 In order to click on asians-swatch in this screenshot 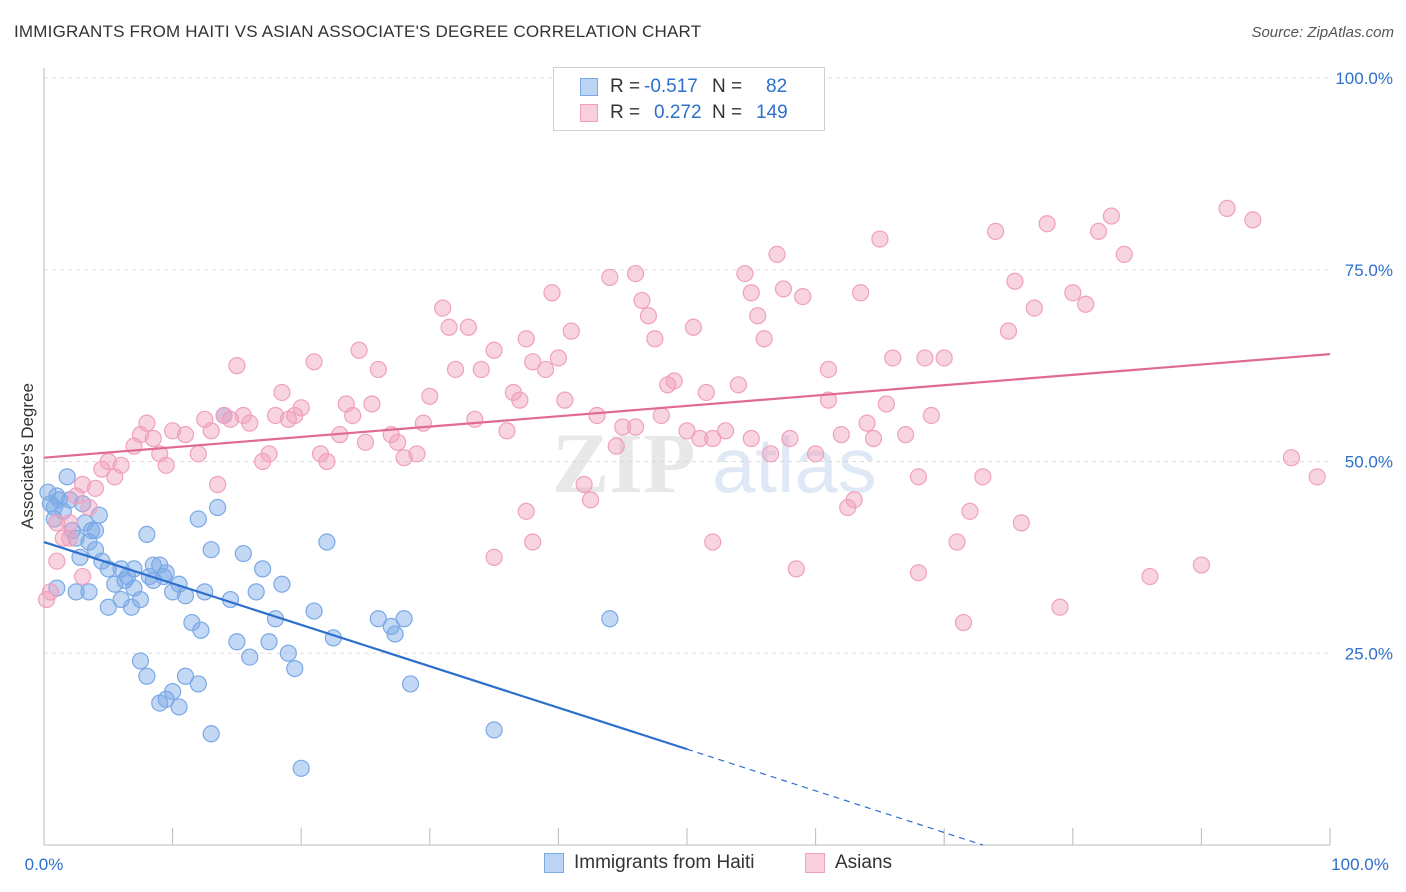, I will do `click(589, 113)`.